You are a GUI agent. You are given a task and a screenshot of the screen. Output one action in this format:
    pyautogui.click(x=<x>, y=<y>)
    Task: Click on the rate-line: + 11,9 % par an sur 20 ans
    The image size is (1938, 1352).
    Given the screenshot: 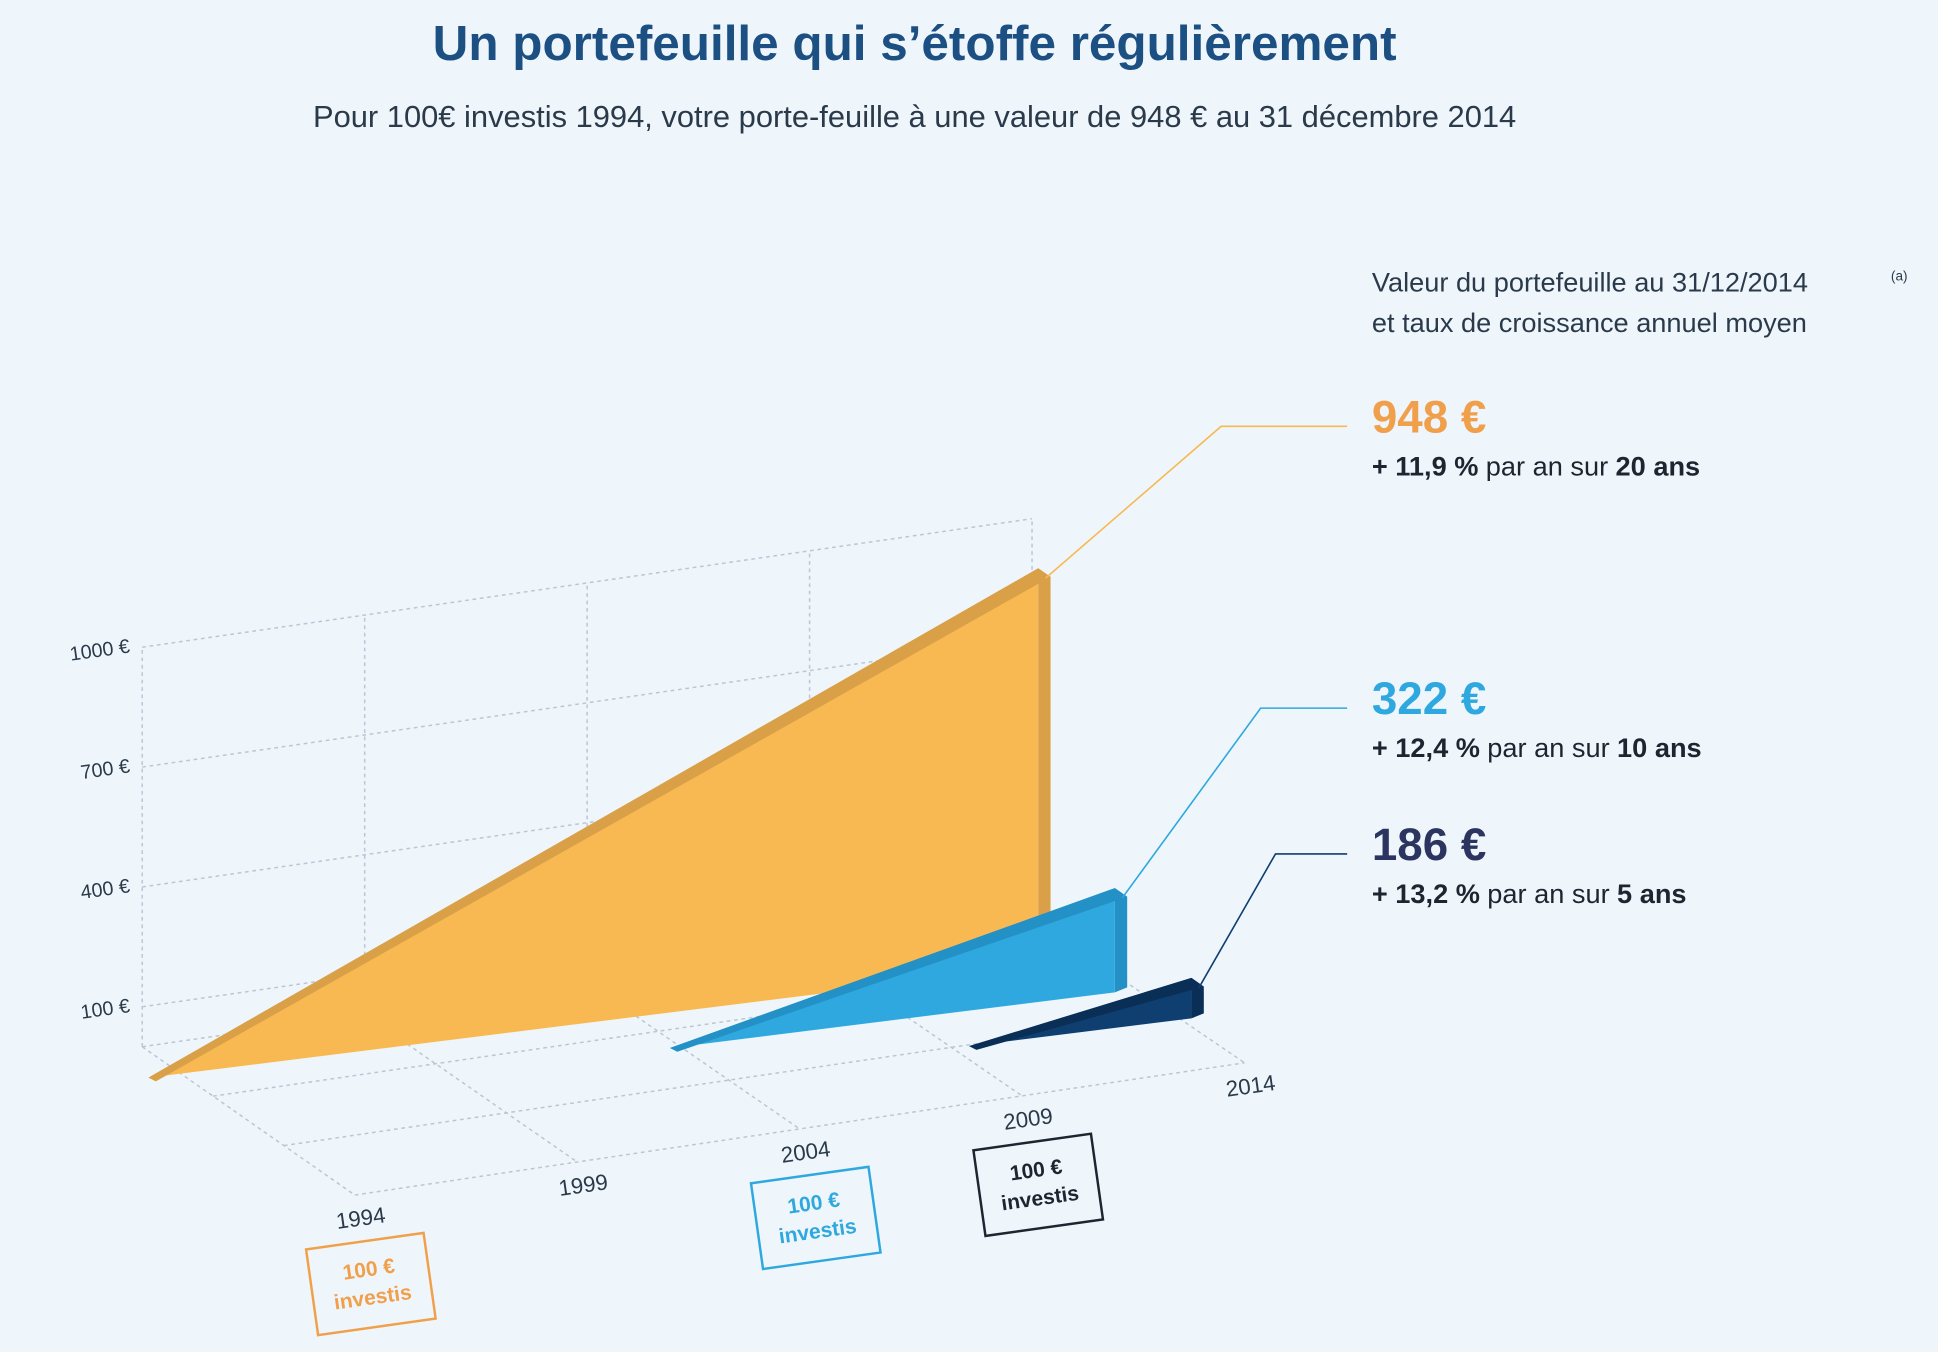 What is the action you would take?
    pyautogui.click(x=1536, y=466)
    